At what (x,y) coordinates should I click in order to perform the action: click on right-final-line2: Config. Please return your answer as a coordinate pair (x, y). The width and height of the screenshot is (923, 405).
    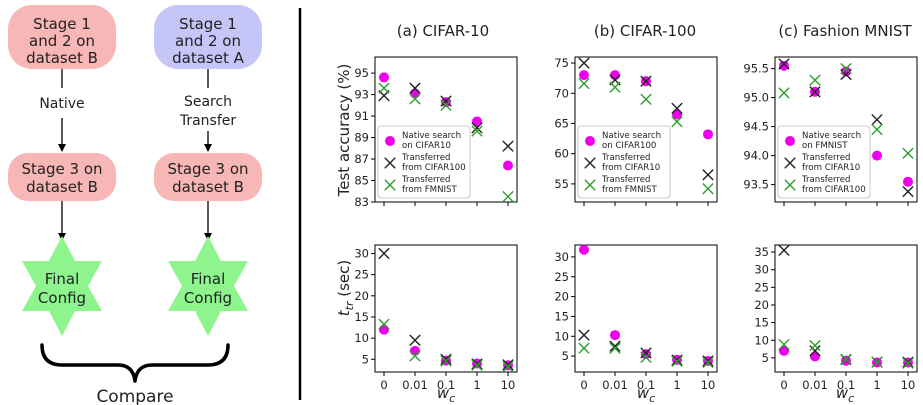
    Looking at the image, I should click on (208, 298).